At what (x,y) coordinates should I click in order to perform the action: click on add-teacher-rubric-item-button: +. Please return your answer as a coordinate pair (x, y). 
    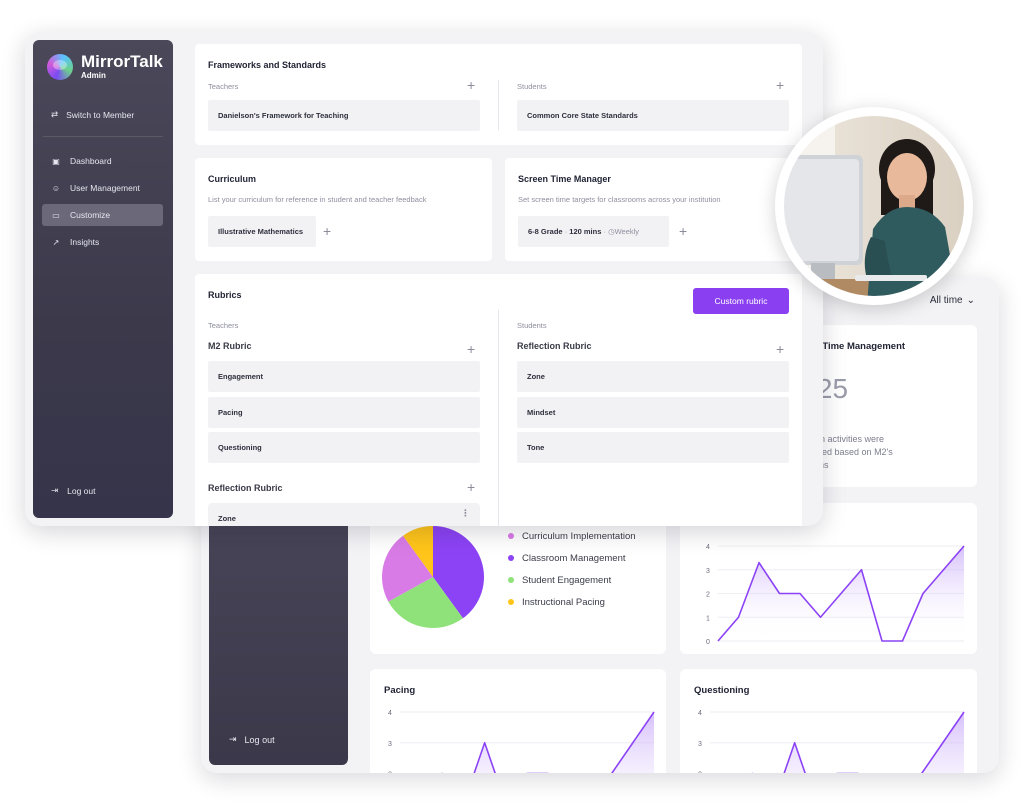
    Looking at the image, I should click on (471, 349).